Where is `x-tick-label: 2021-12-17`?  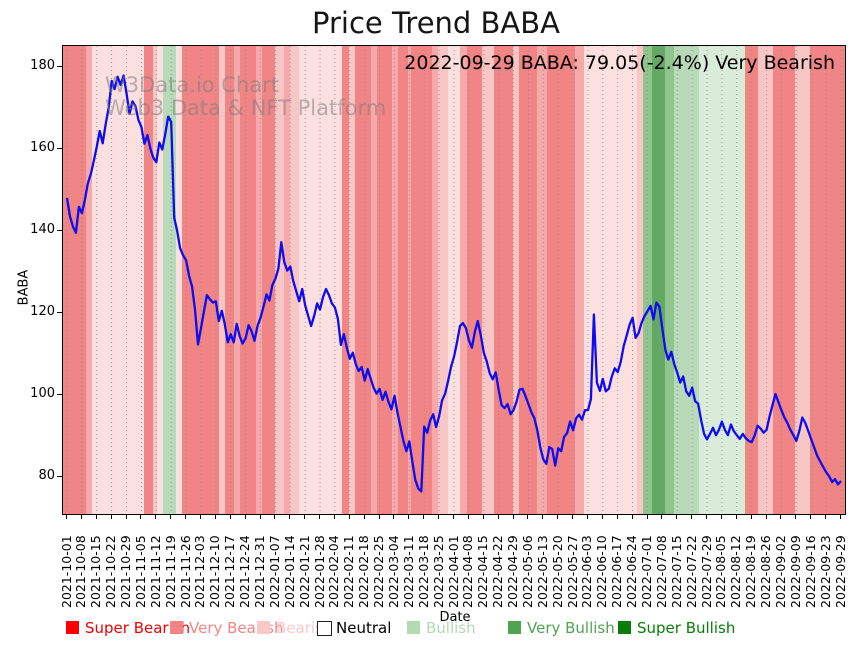 x-tick-label: 2021-12-17 is located at coordinates (230, 571).